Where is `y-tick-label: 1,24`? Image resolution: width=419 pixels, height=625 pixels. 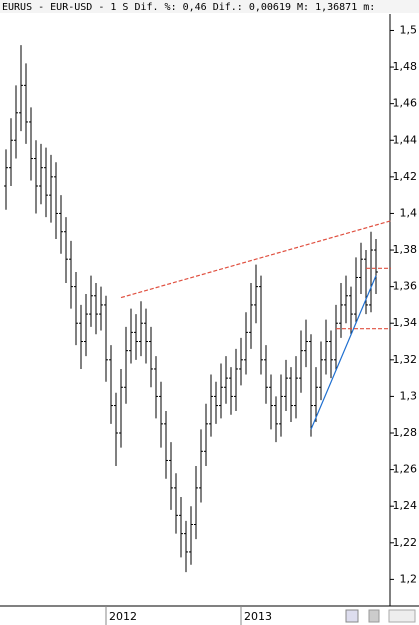 y-tick-label: 1,24 is located at coordinates (405, 505).